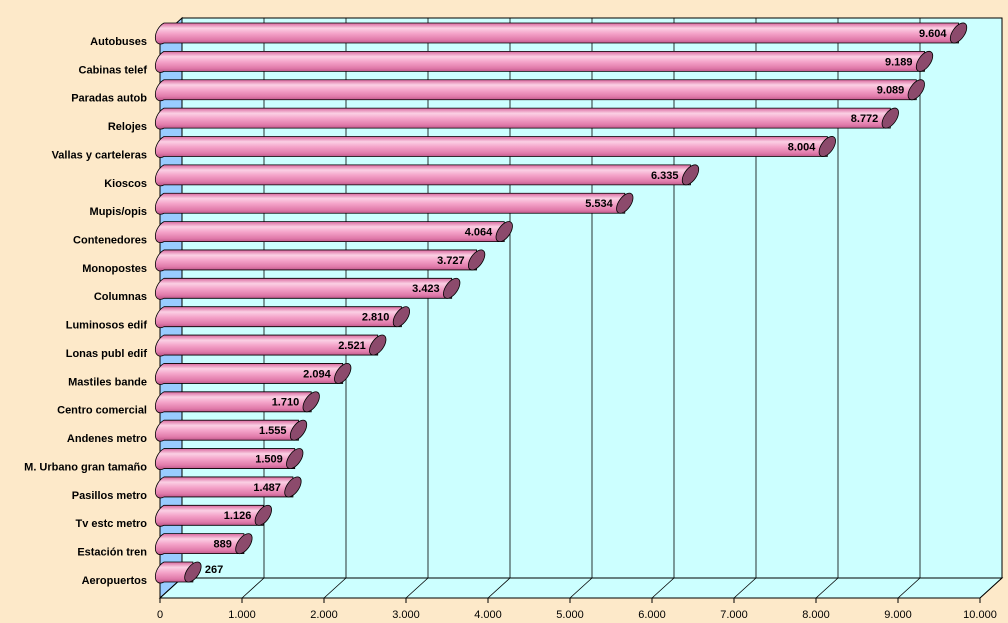 The width and height of the screenshot is (1008, 623). I want to click on x-tick-label: 0, so click(160, 615).